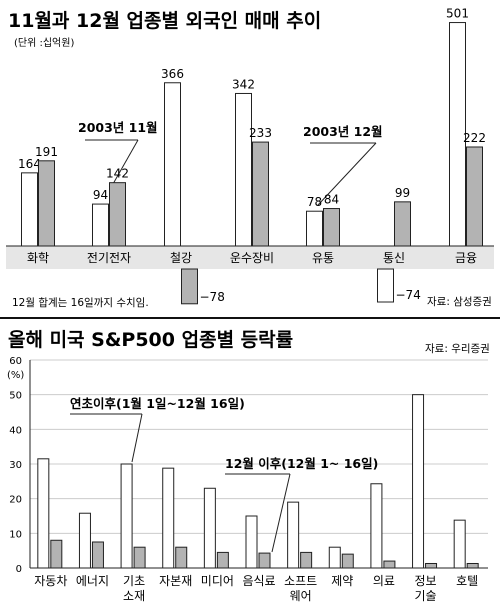 The width and height of the screenshot is (500, 612). What do you see at coordinates (314, 202) in the screenshot?
I see `data-label: 78` at bounding box center [314, 202].